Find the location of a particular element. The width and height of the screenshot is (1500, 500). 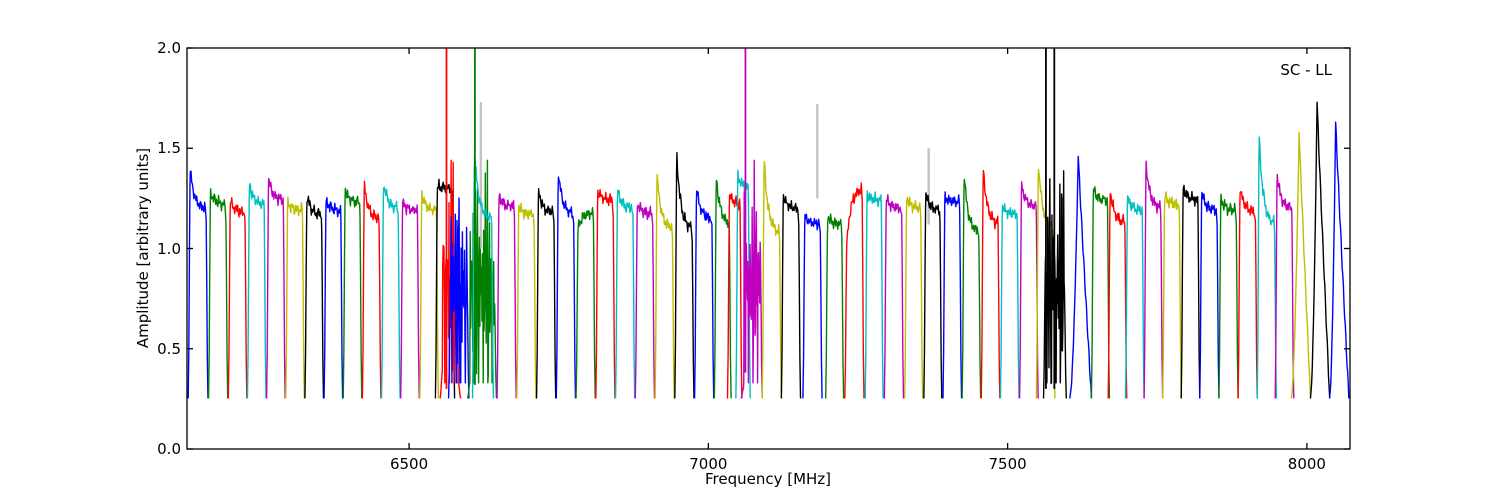

y-tick-label: 0.5 is located at coordinates (169, 348).